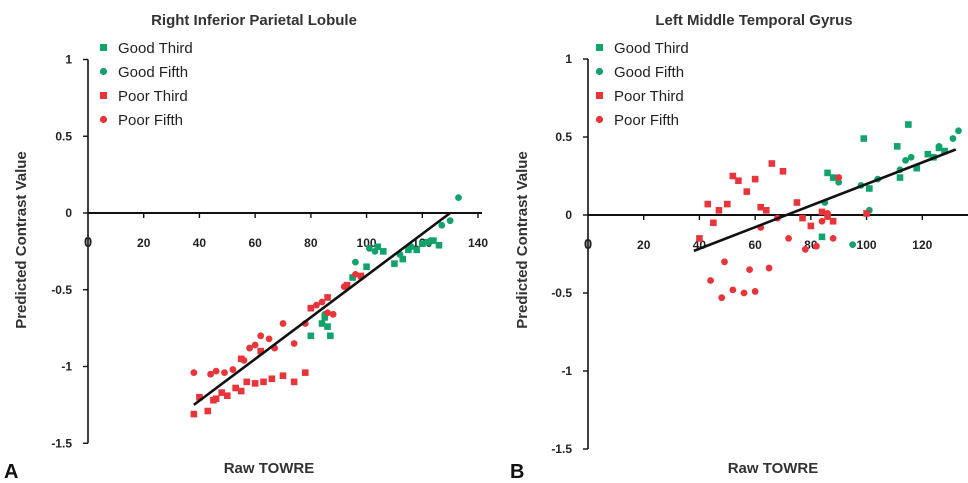 The height and width of the screenshot is (483, 968). I want to click on panel-b-y-tick-label: -1, so click(566, 371).